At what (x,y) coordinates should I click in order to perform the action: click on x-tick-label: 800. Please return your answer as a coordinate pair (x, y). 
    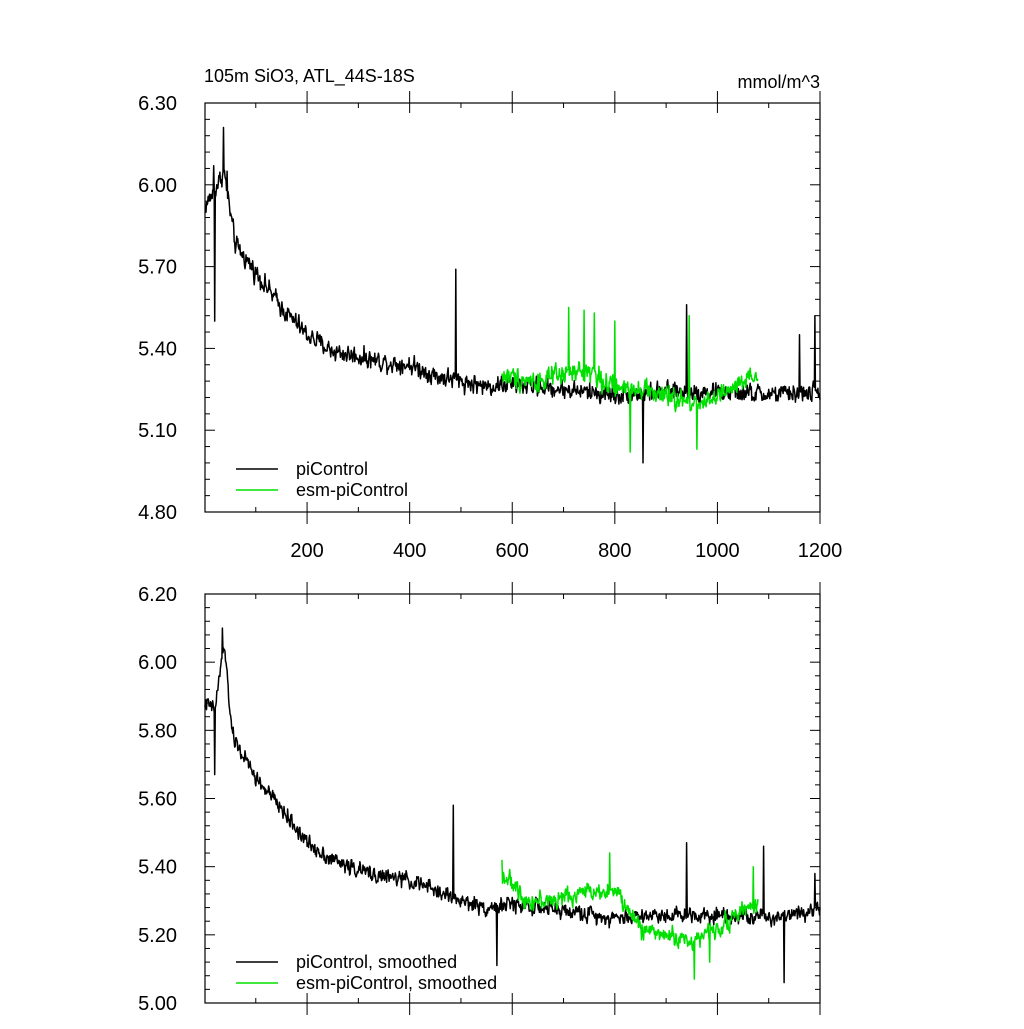
    Looking at the image, I should click on (614, 551).